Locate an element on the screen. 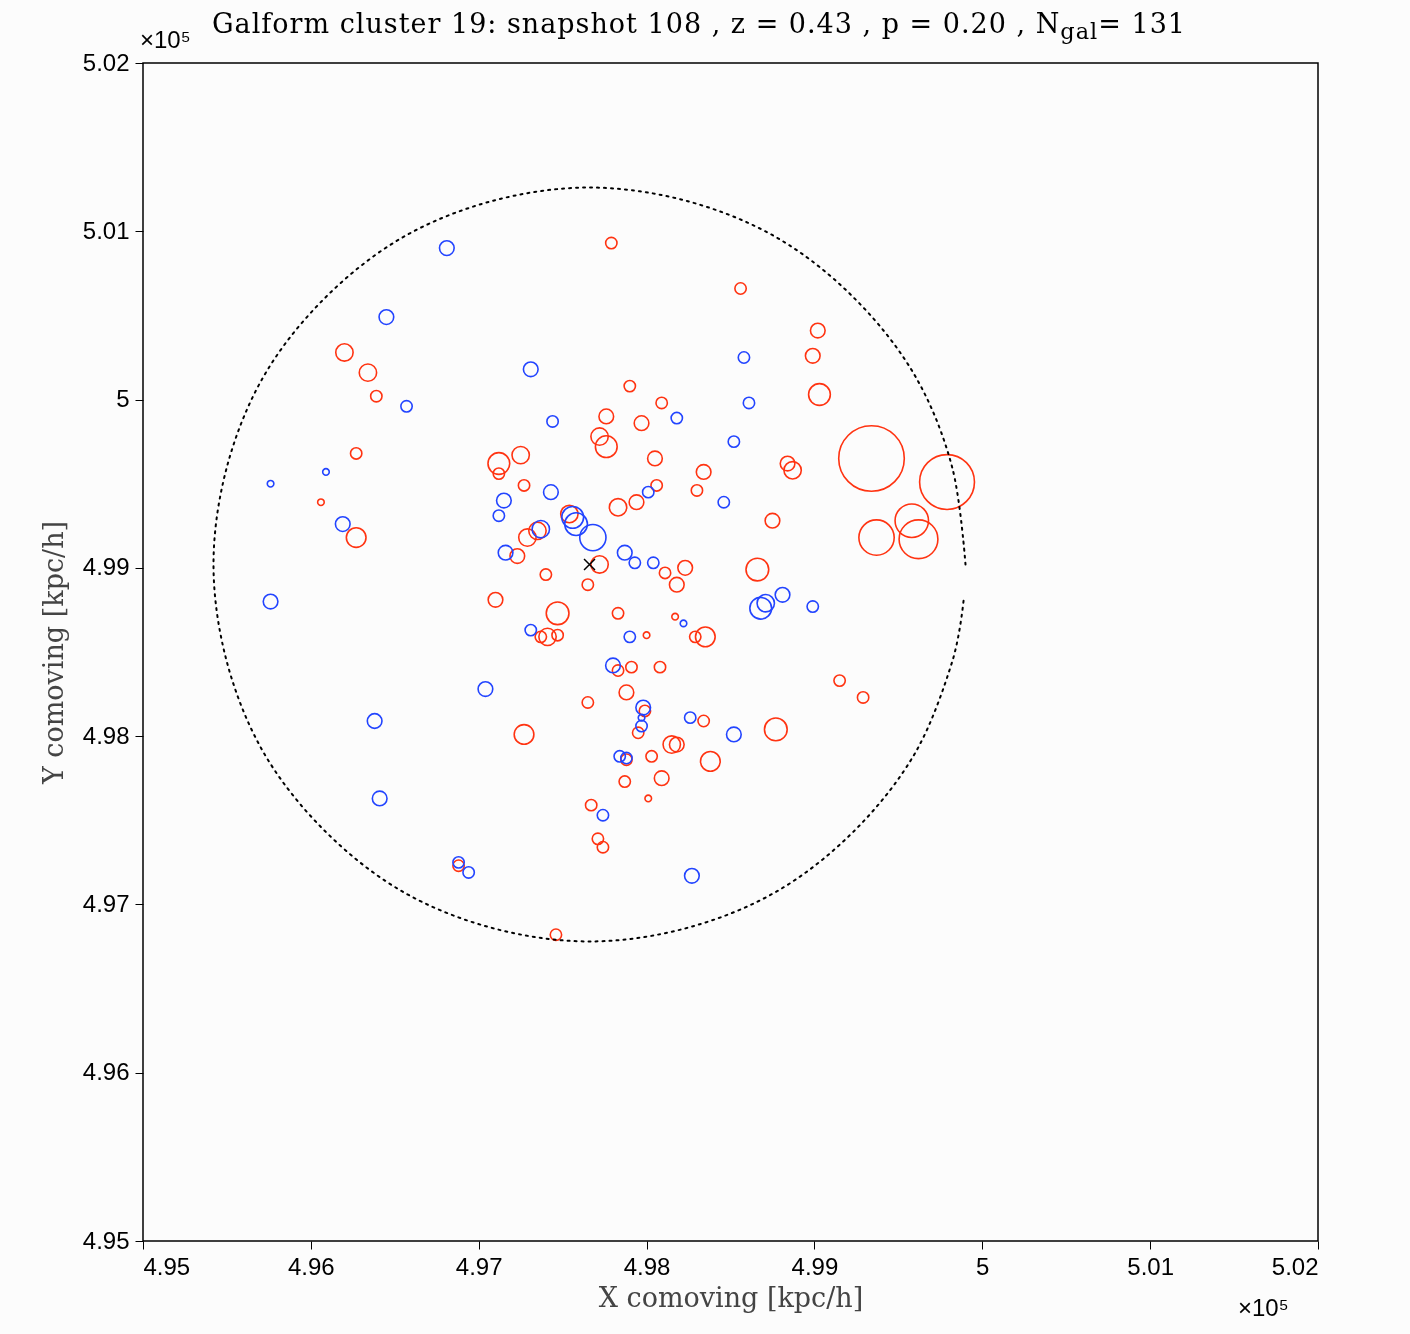 Image resolution: width=1410 pixels, height=1334 pixels. y-tick-label: 5.01 is located at coordinates (106, 230).